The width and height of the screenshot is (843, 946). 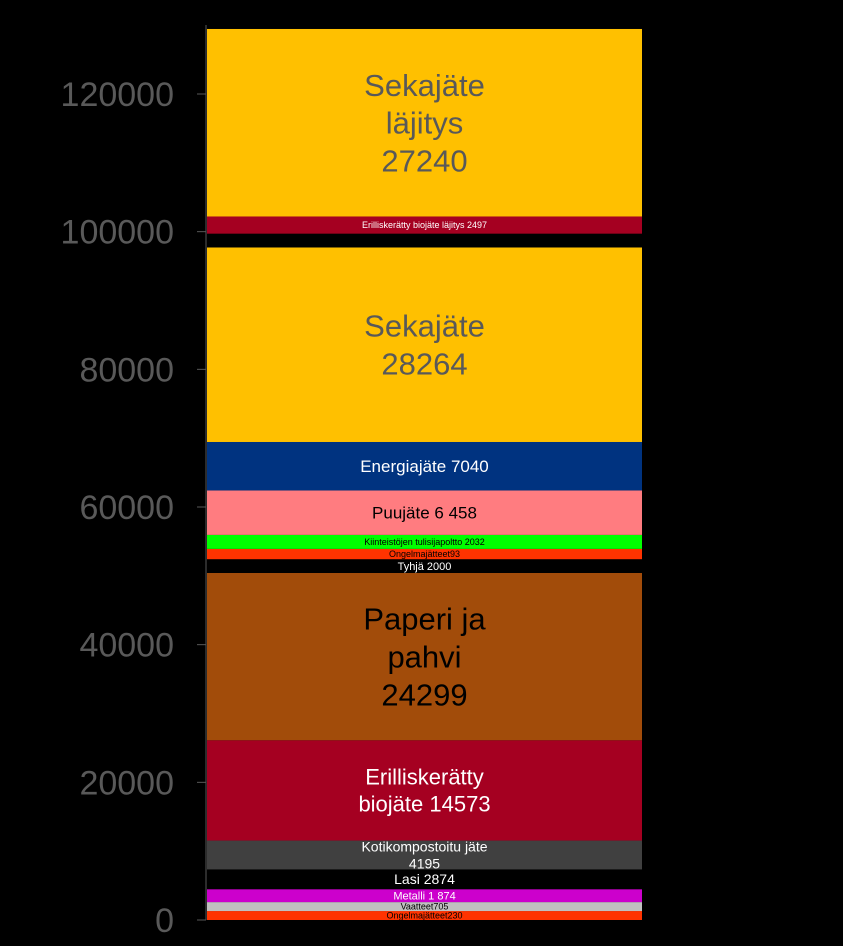 I want to click on segment-label: Kotikompostoitu jäte 4195, so click(x=424, y=854).